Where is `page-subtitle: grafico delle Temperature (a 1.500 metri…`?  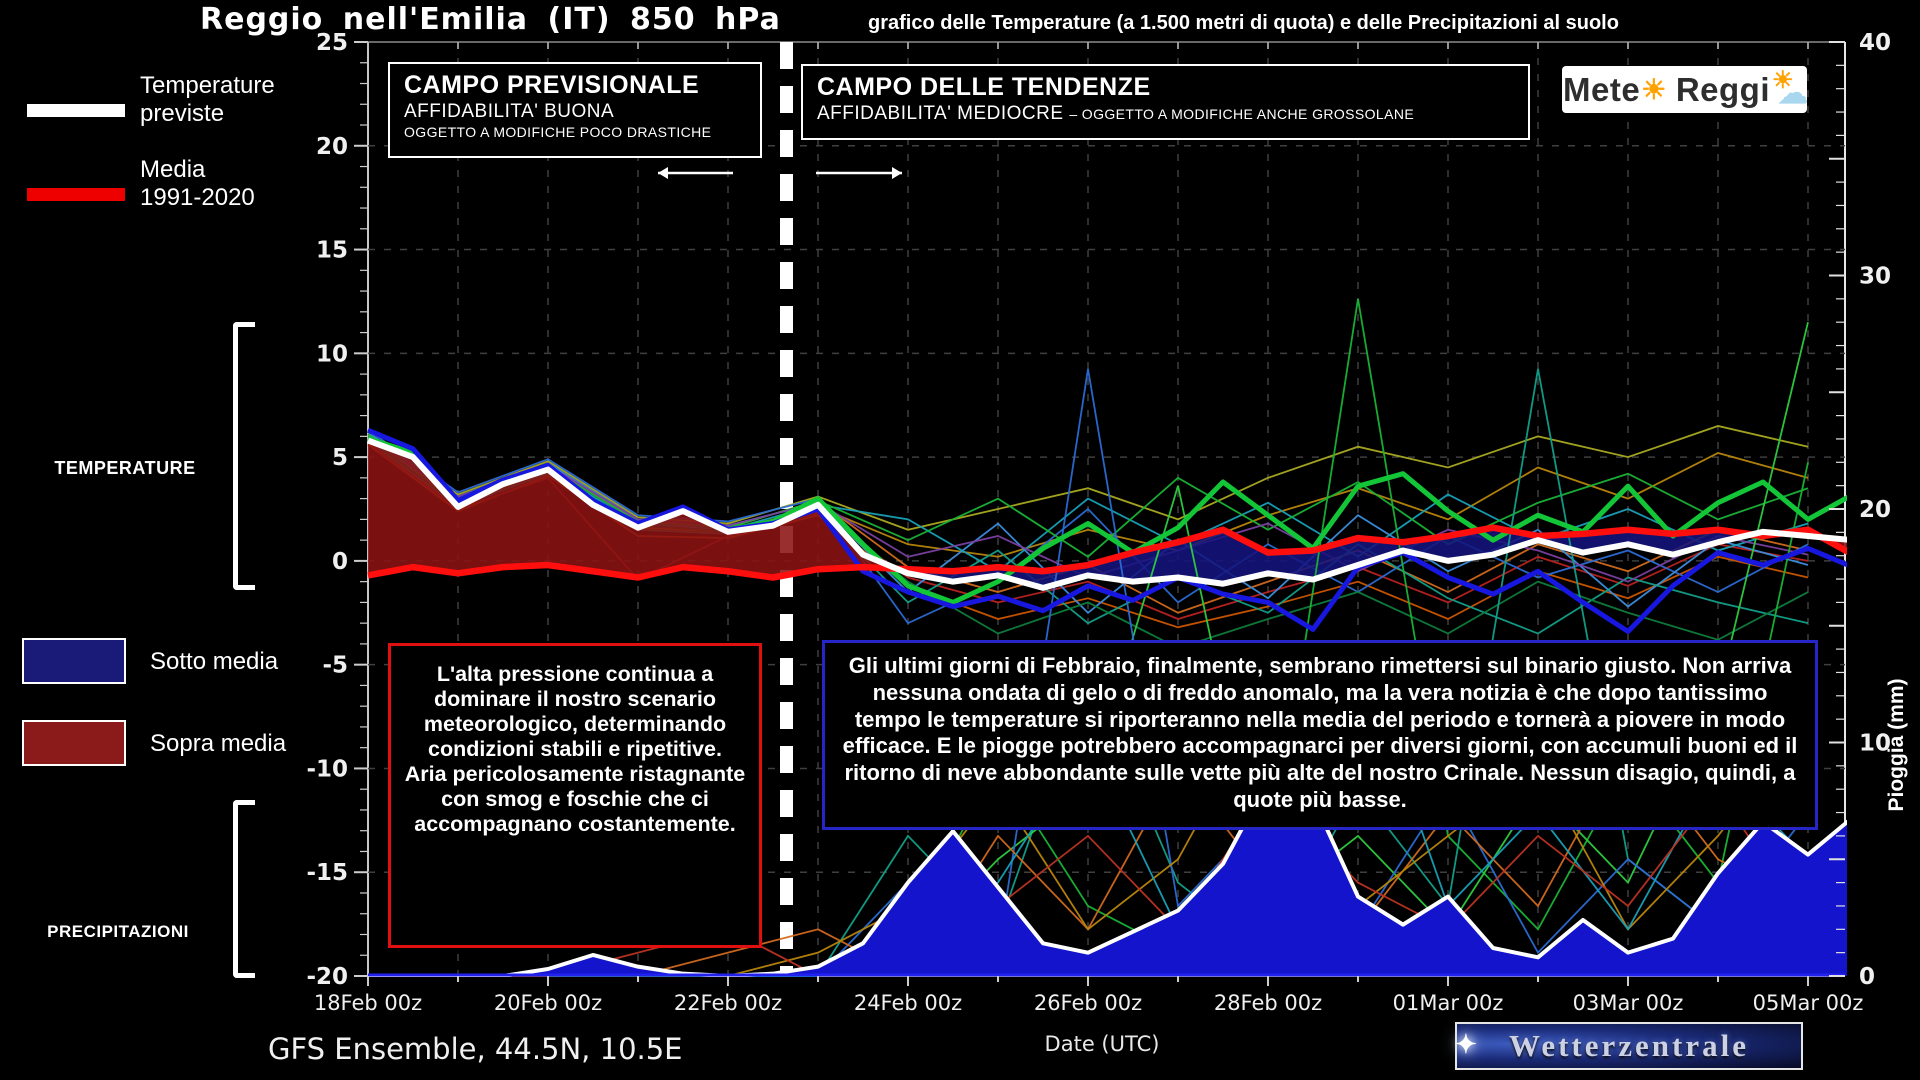 page-subtitle: grafico delle Temperature (a 1.500 metri… is located at coordinates (1243, 23).